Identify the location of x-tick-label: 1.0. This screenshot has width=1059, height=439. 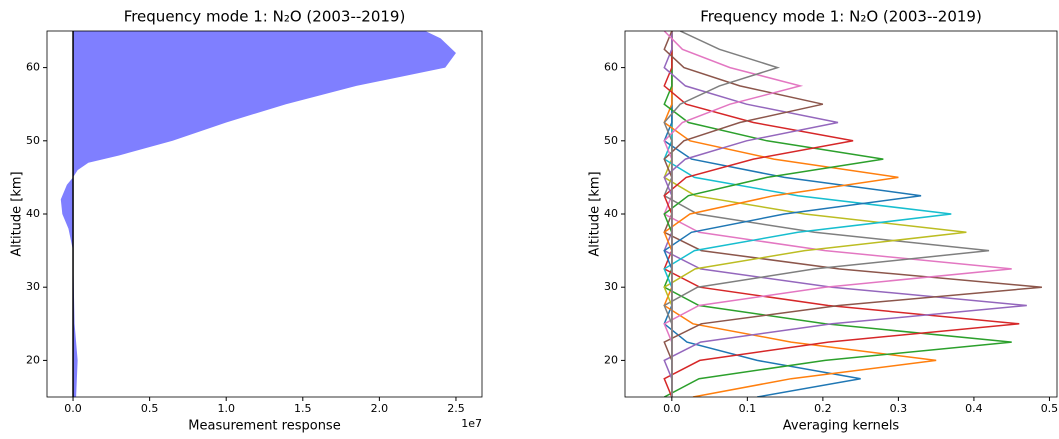
(226, 408).